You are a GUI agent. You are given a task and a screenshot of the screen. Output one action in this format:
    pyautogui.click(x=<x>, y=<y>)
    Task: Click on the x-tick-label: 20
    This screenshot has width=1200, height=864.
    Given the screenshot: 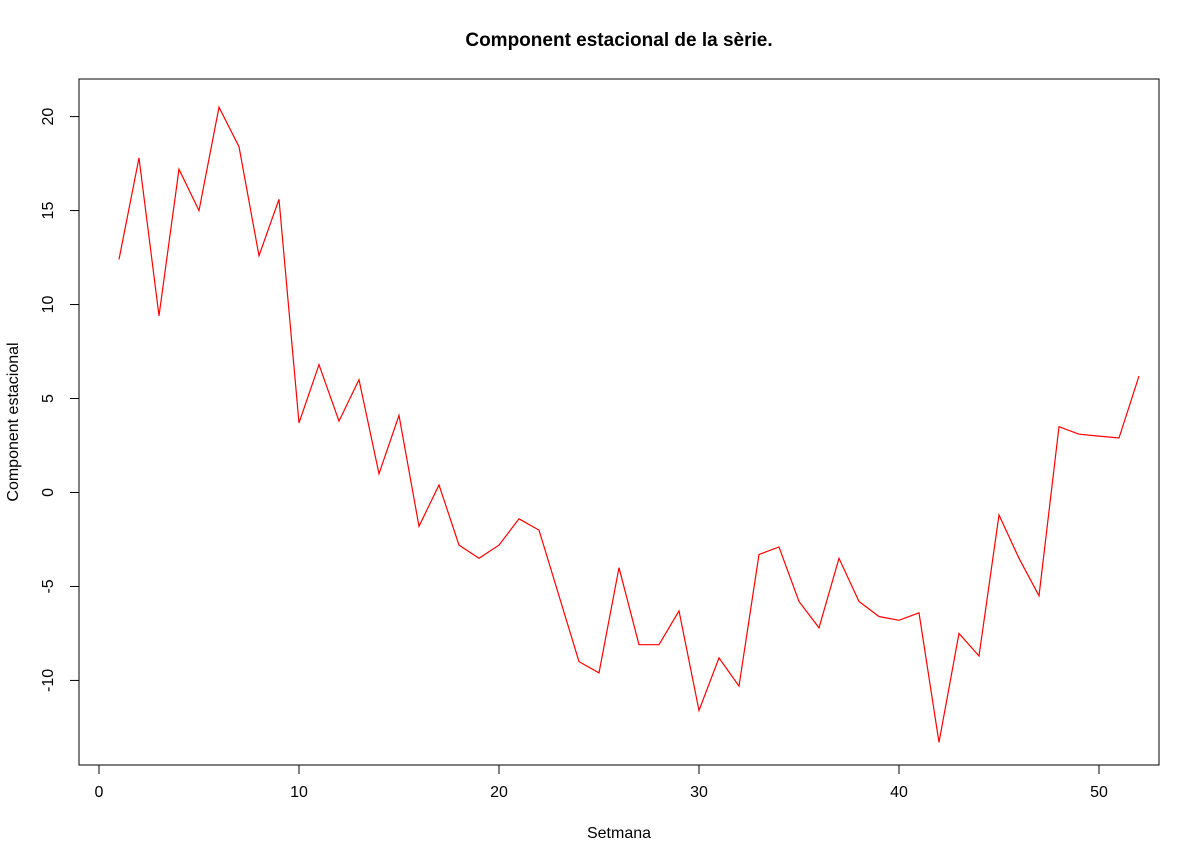 What is the action you would take?
    pyautogui.click(x=499, y=792)
    